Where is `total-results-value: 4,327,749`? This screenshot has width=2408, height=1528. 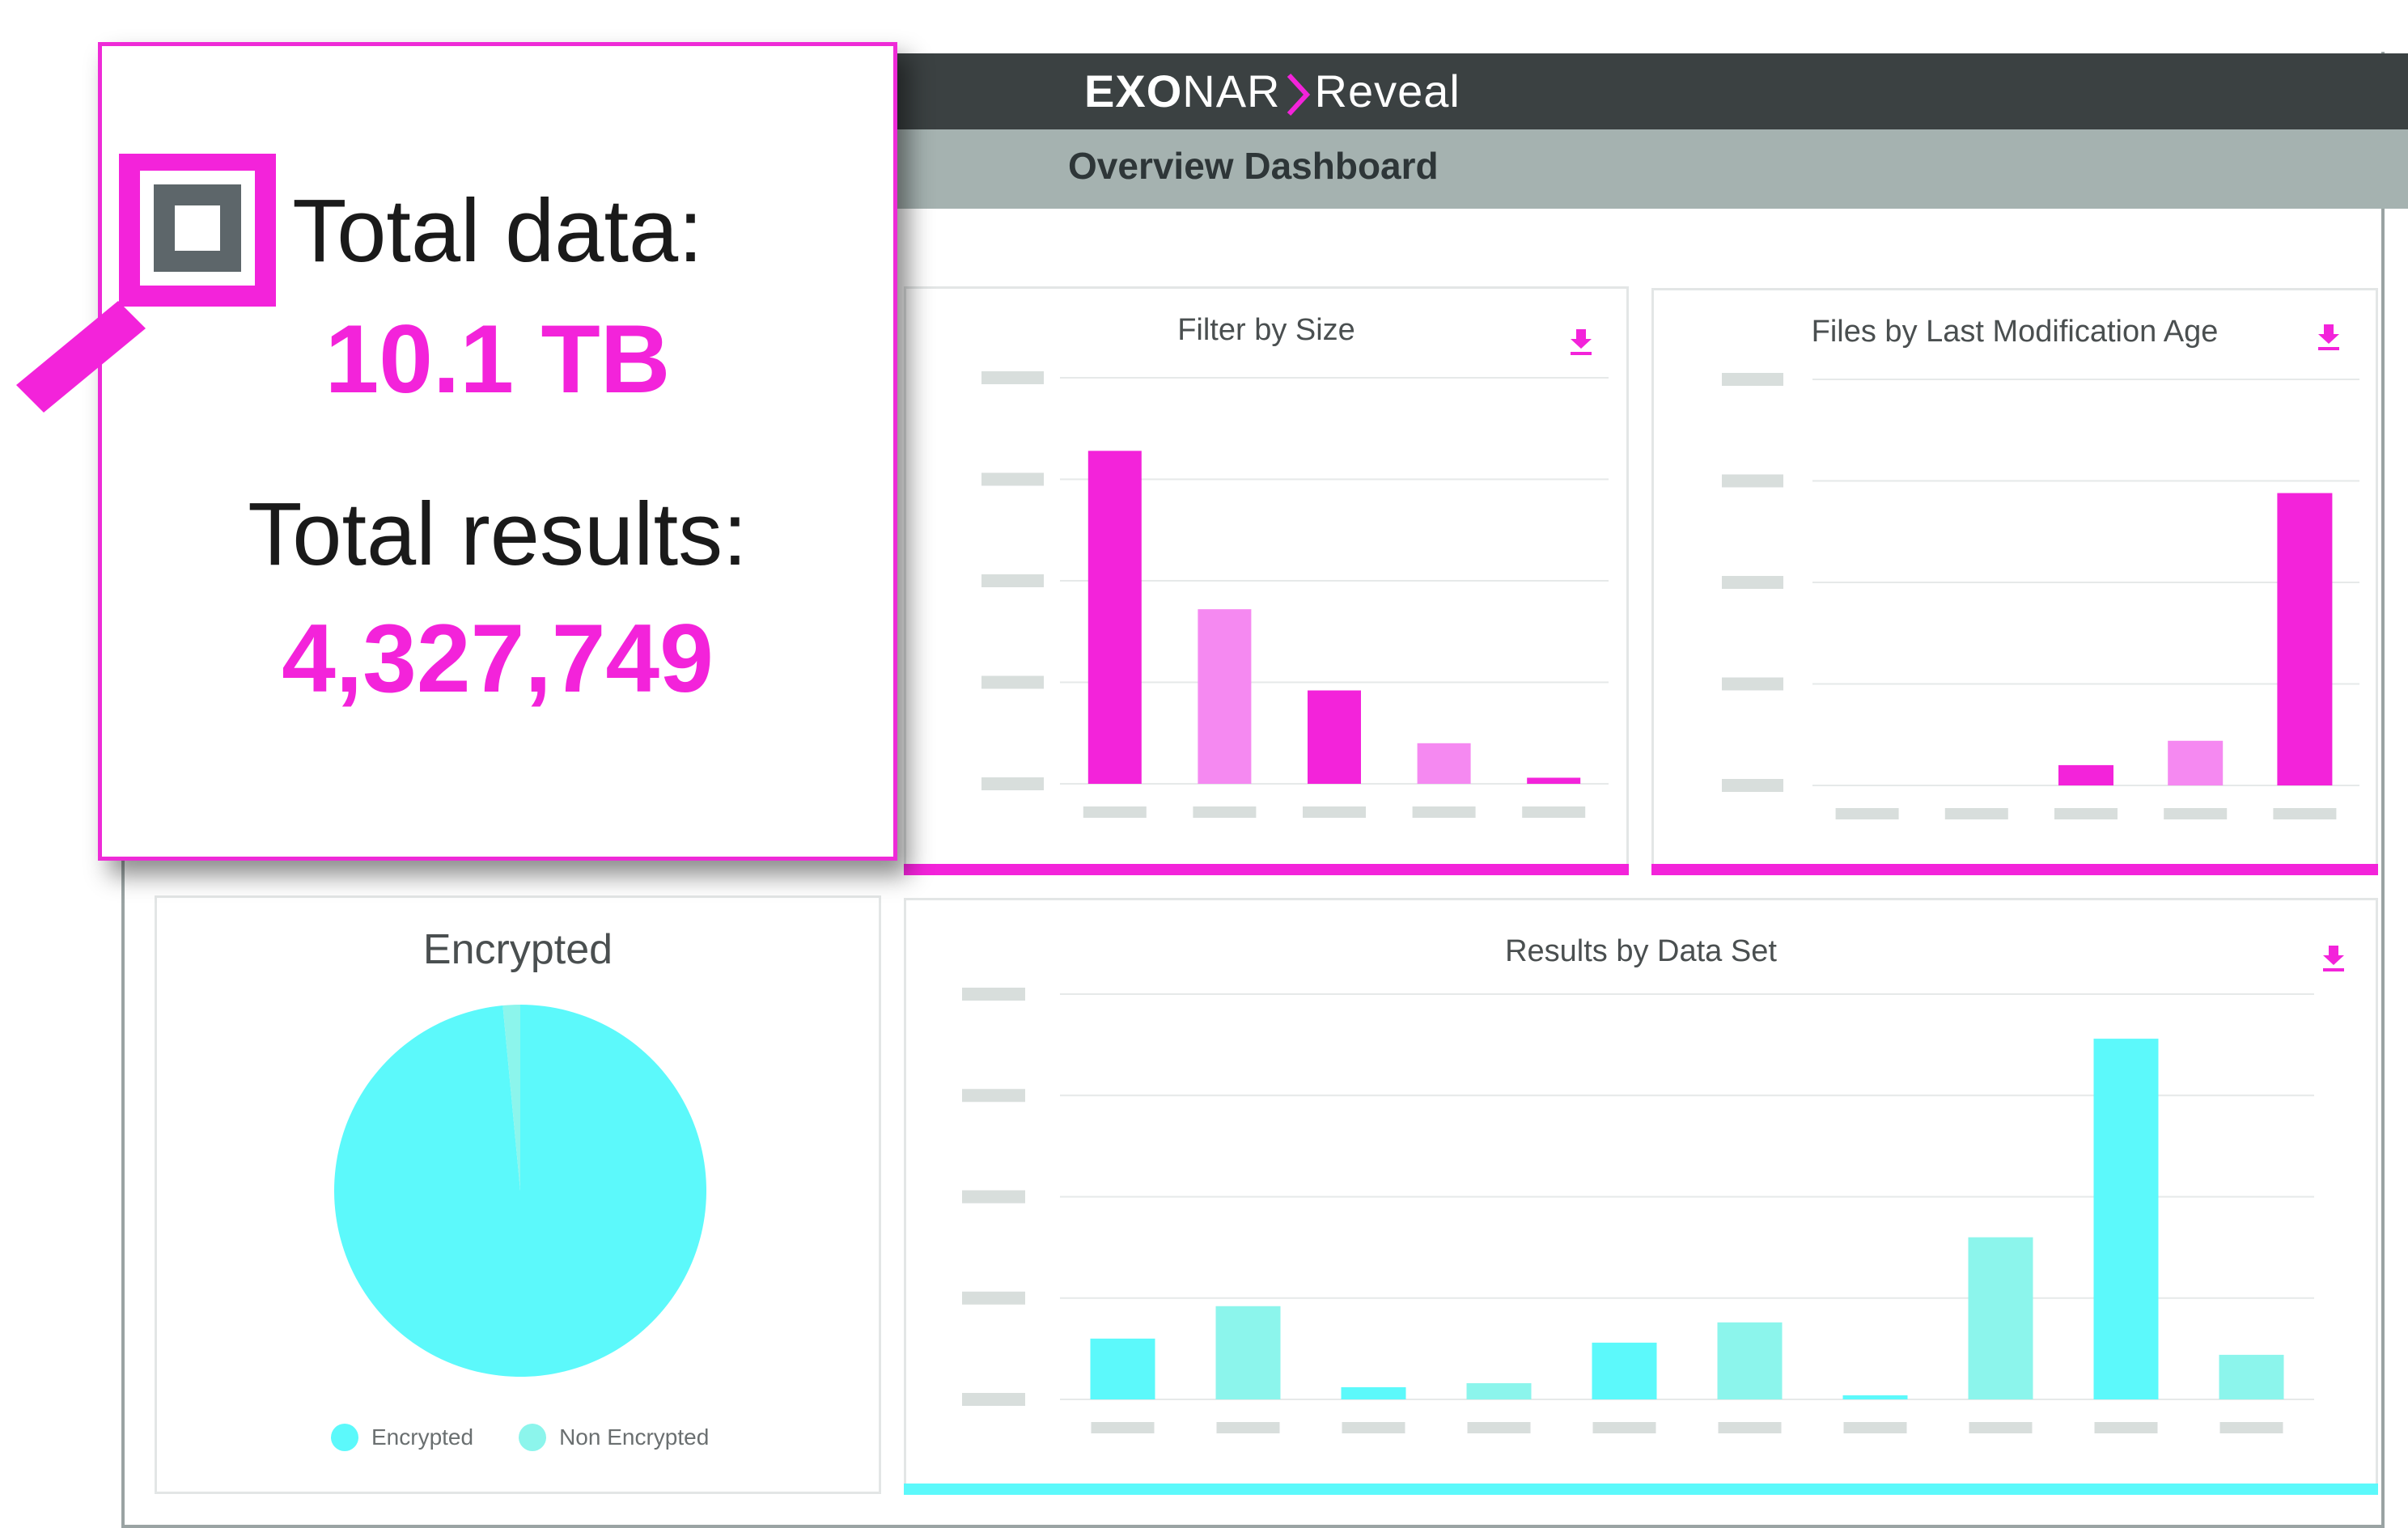
total-results-value: 4,327,749 is located at coordinates (498, 659).